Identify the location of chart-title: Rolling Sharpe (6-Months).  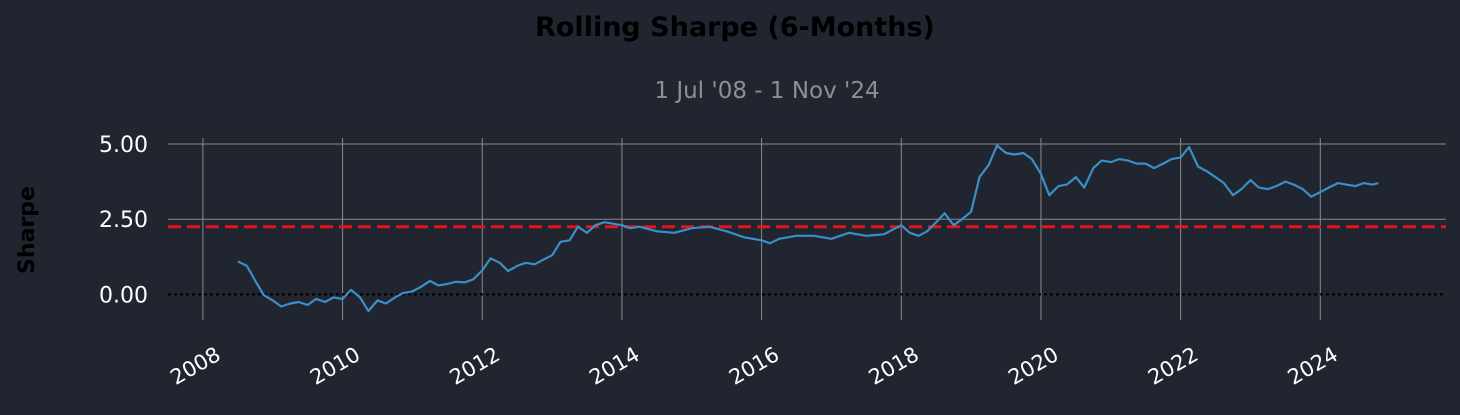
(735, 27).